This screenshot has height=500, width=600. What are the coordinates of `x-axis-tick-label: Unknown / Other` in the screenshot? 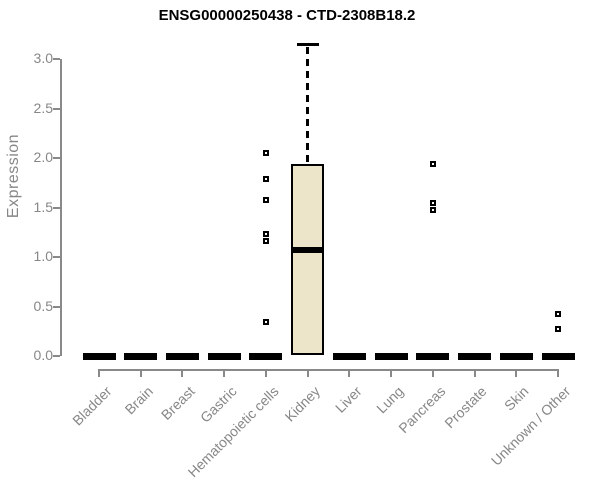 It's located at (530, 426).